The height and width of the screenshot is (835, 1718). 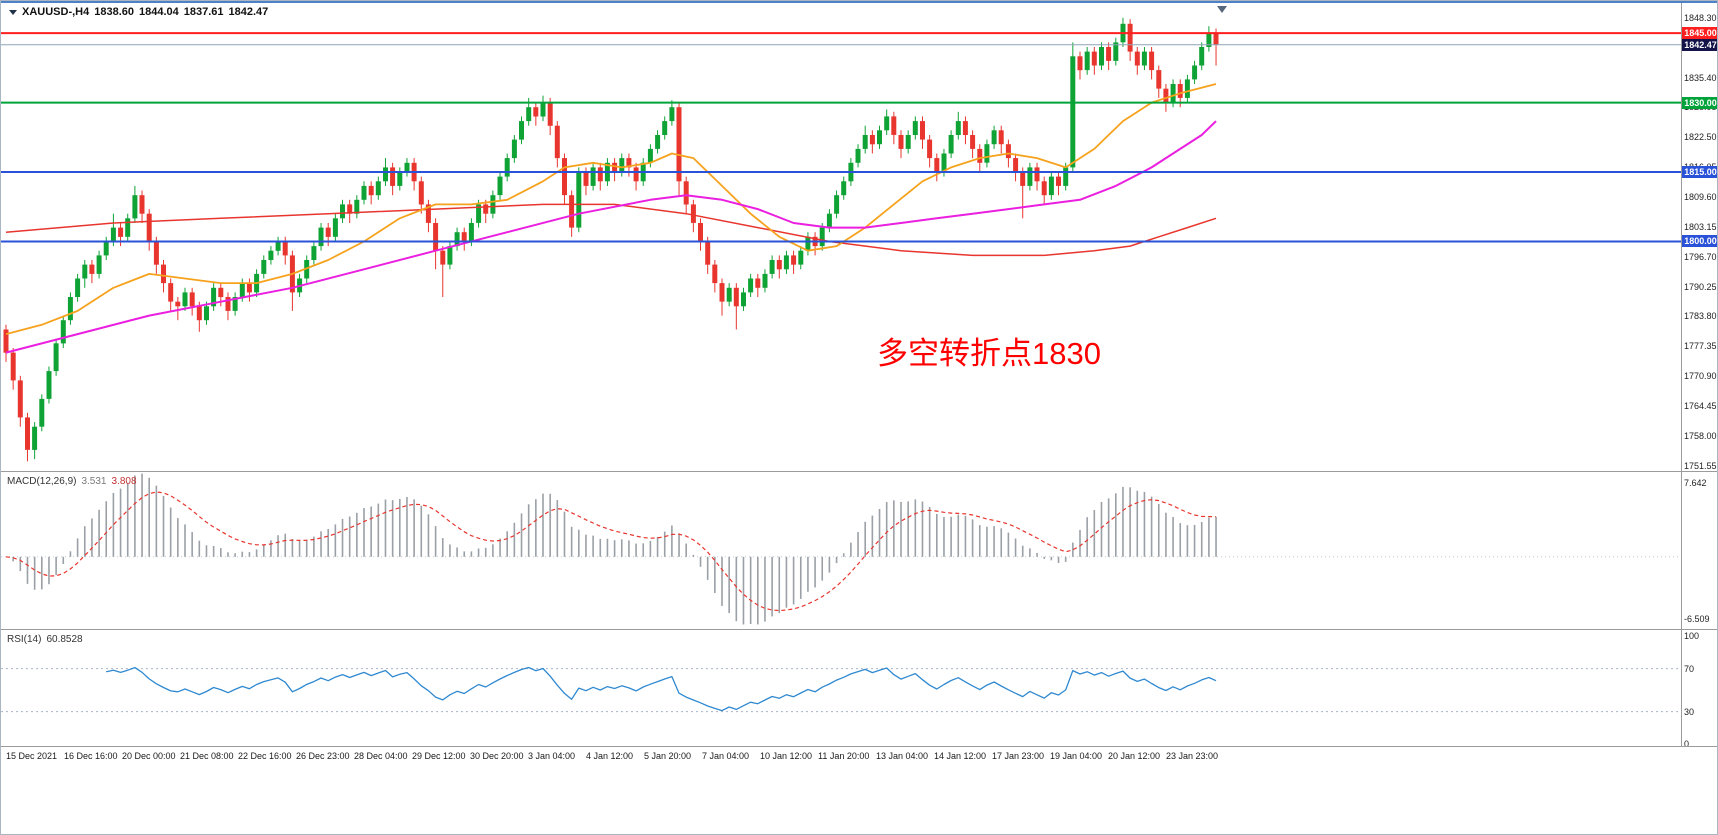 I want to click on rsi-indicator-name: RSI(14), so click(x=24, y=639).